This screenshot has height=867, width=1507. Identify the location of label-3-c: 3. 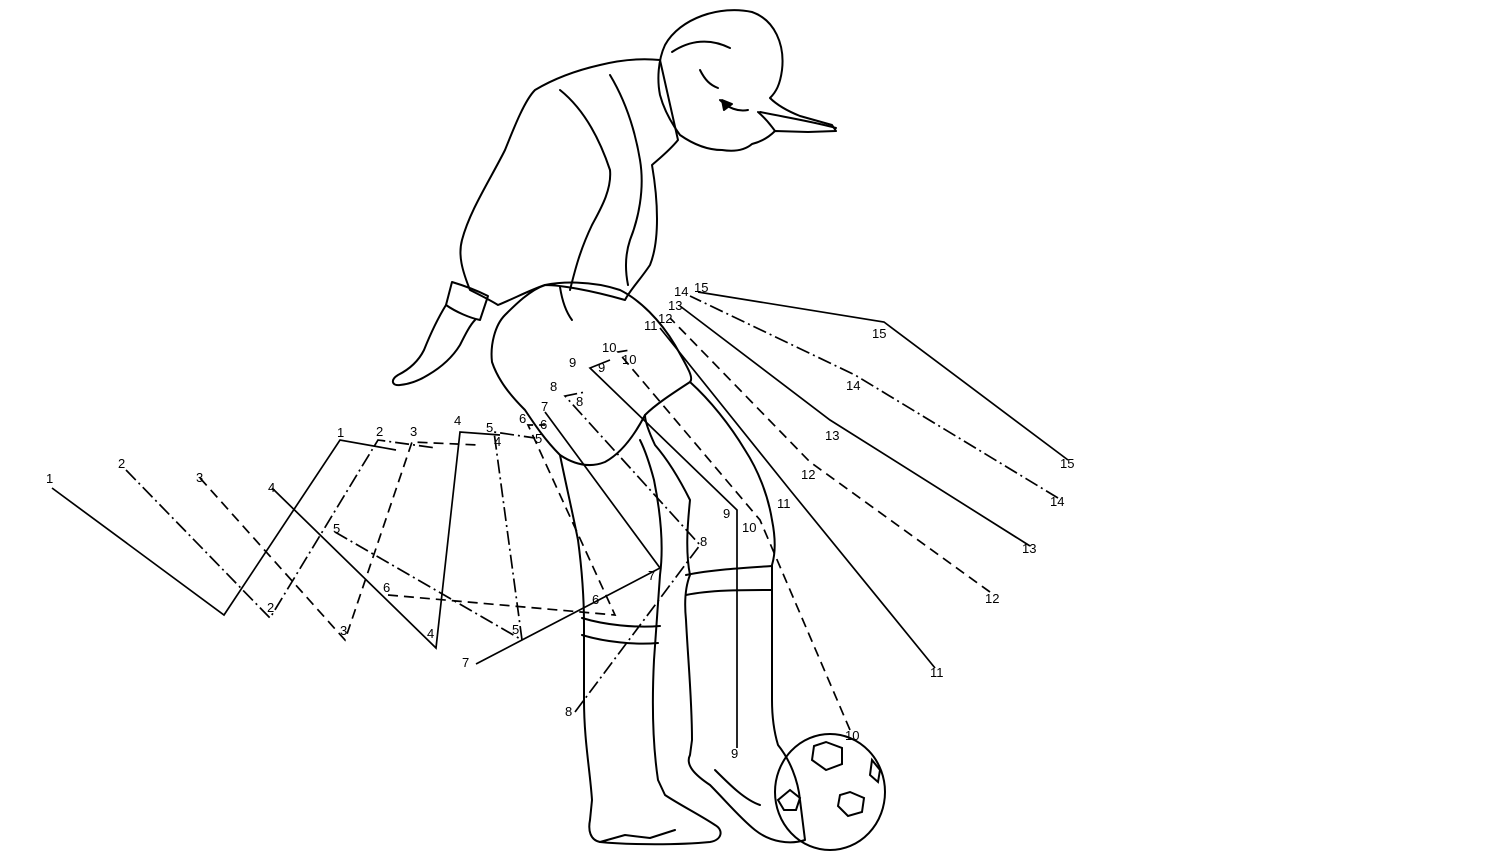
(413, 431).